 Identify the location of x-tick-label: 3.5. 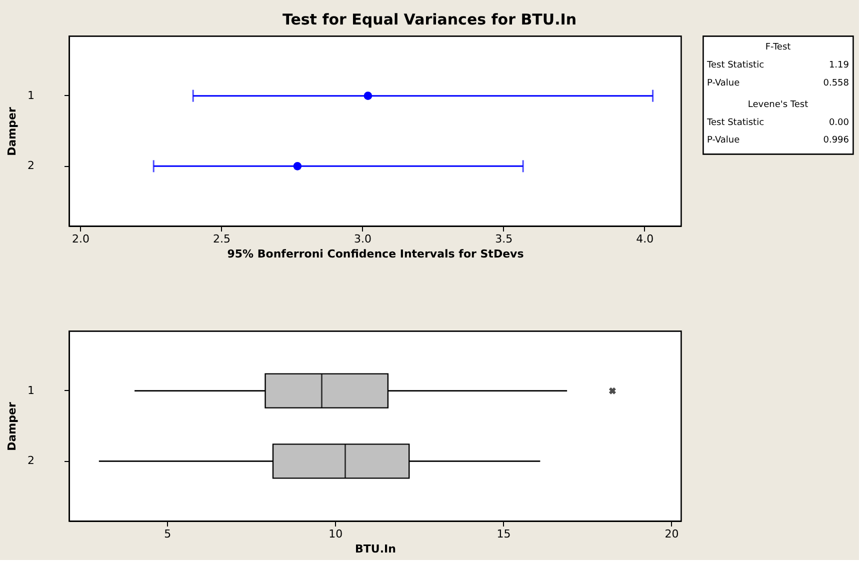
(504, 239).